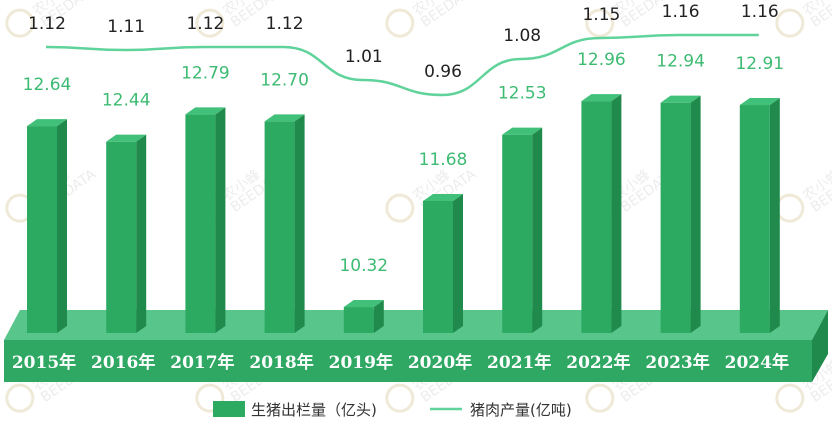 This screenshot has height=426, width=832. Describe the element at coordinates (202, 362) in the screenshot. I see `x-tick-label: 2017年` at that location.